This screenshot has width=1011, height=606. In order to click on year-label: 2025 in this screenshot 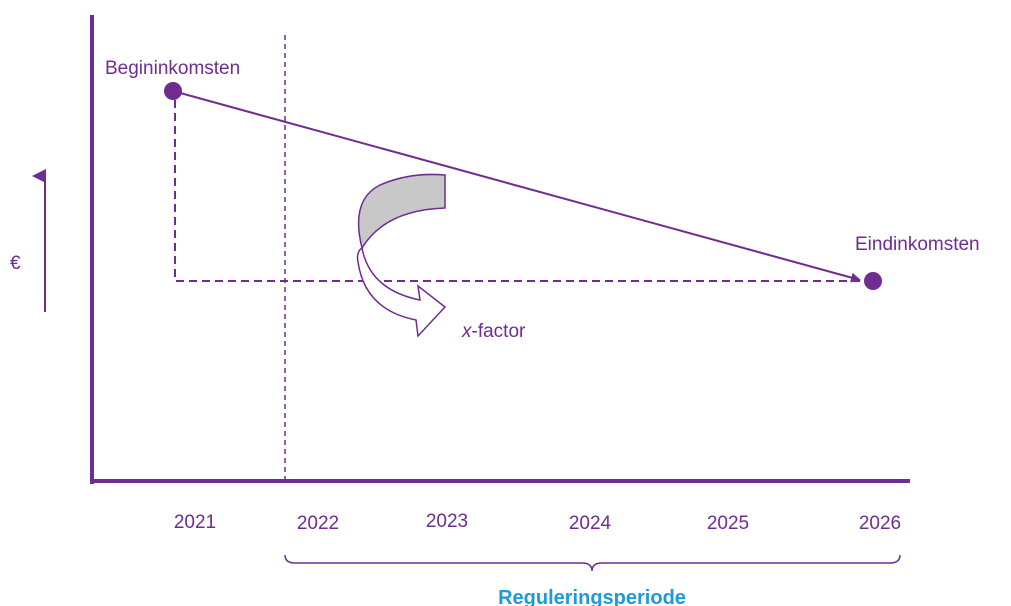, I will do `click(728, 523)`.